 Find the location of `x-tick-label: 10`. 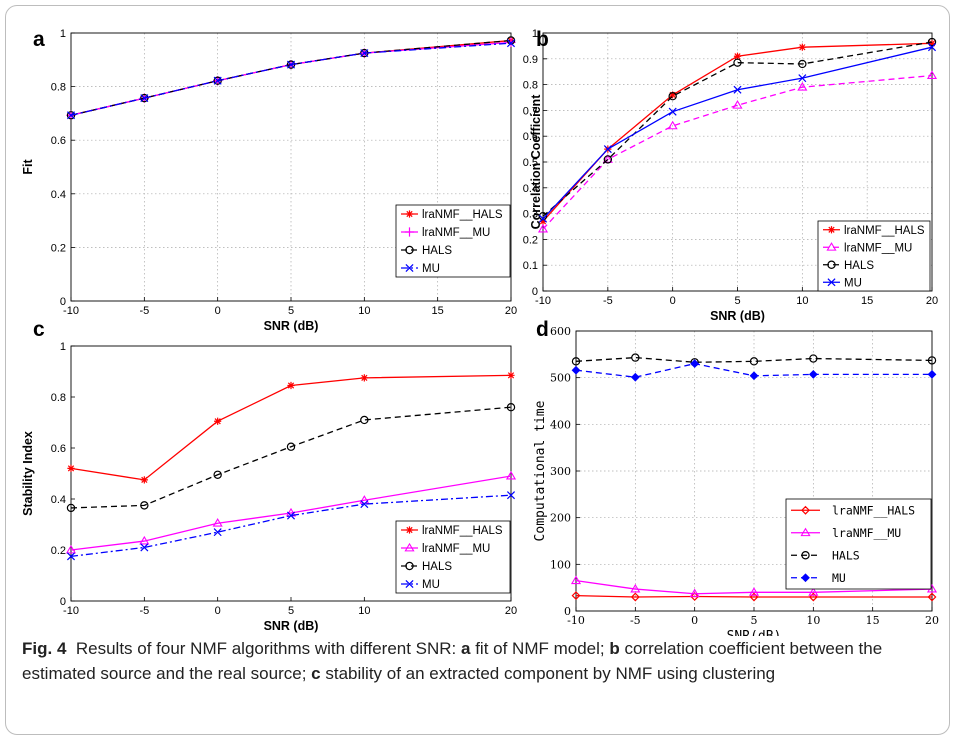

x-tick-label: 10 is located at coordinates (802, 301).